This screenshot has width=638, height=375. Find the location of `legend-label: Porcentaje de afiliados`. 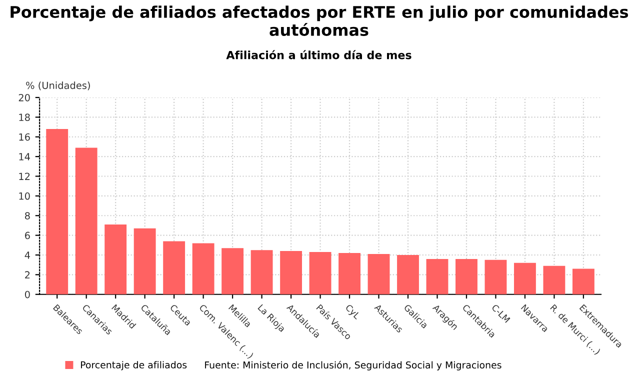

legend-label: Porcentaje de afiliados is located at coordinates (134, 365).